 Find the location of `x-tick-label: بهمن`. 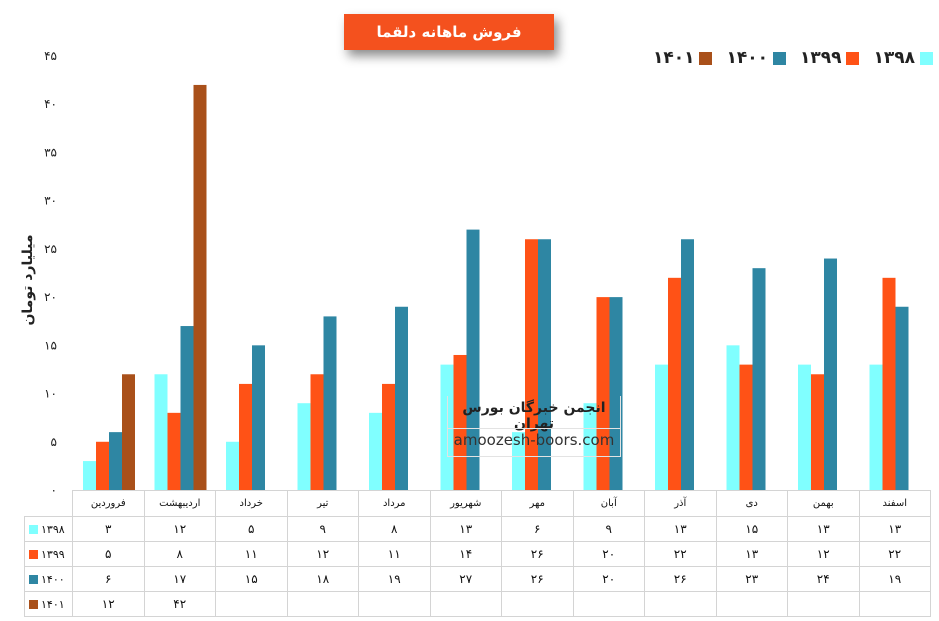

x-tick-label: بهمن is located at coordinates (823, 503).